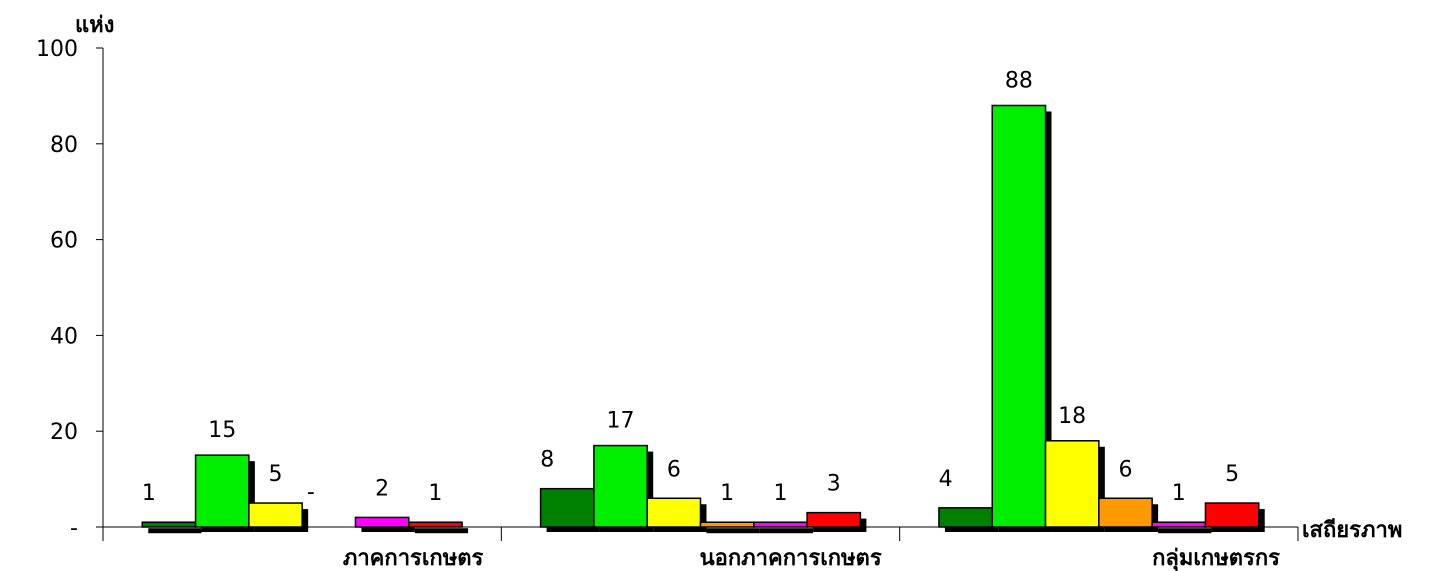 The image size is (1447, 571). Describe the element at coordinates (64, 145) in the screenshot. I see `y-tick-label: 80` at that location.